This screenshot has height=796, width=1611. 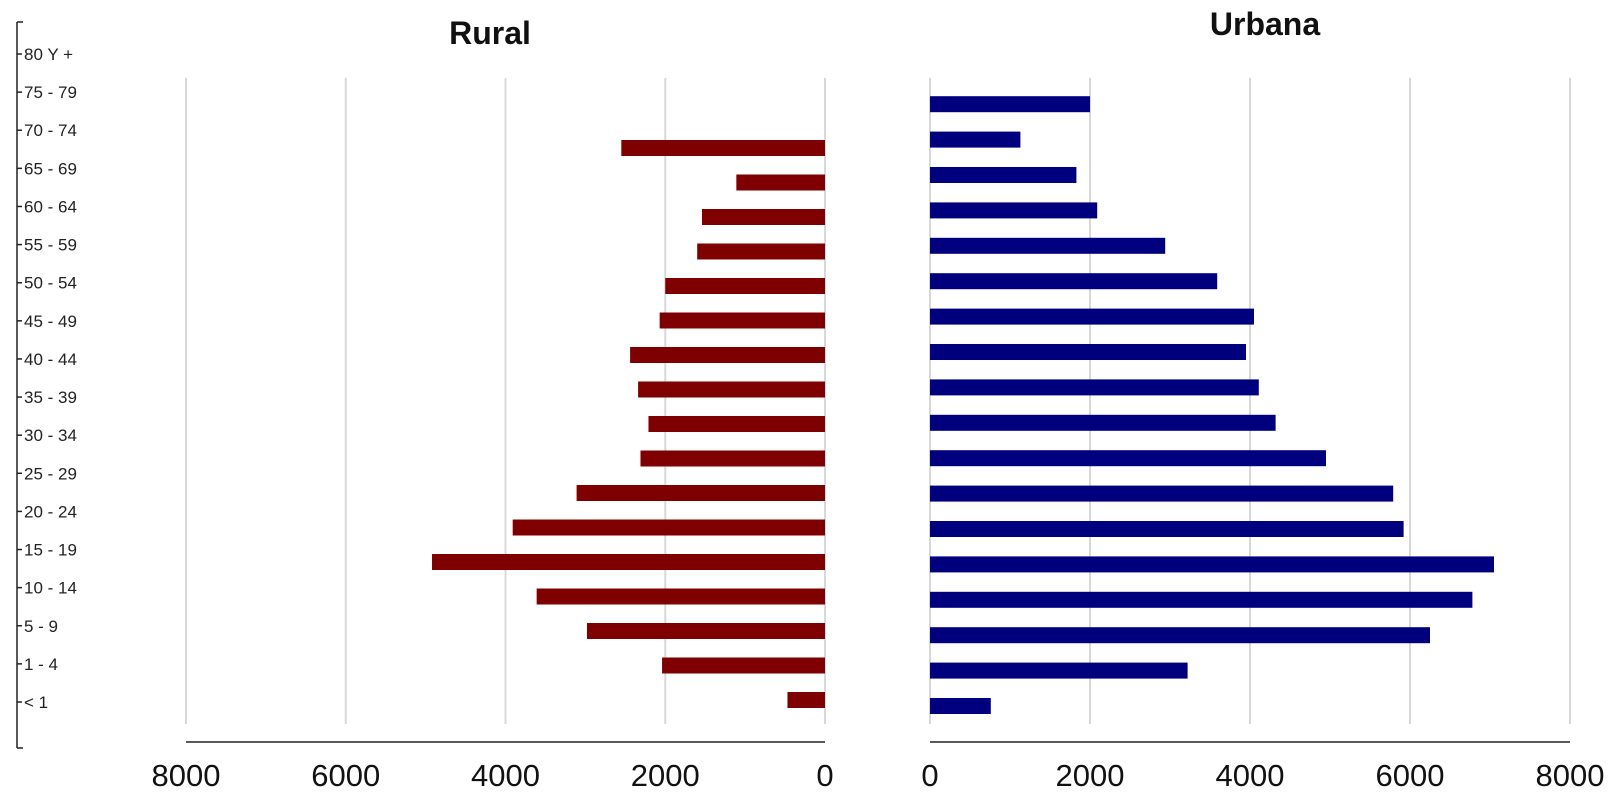 What do you see at coordinates (1570, 775) in the screenshot?
I see `urbana-tick-label: 8000` at bounding box center [1570, 775].